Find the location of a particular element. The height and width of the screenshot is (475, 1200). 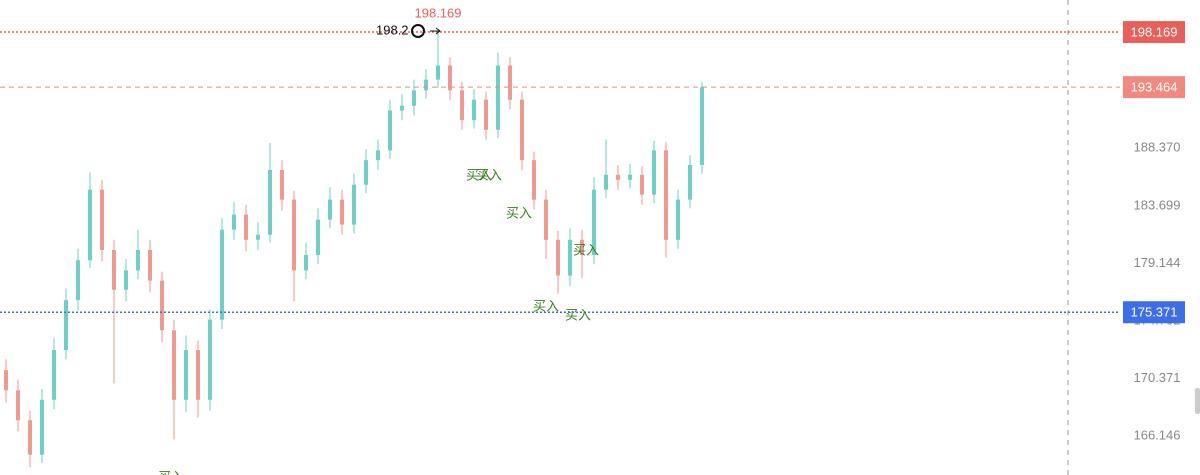

price-badge-label: 175.371 is located at coordinates (1154, 312).